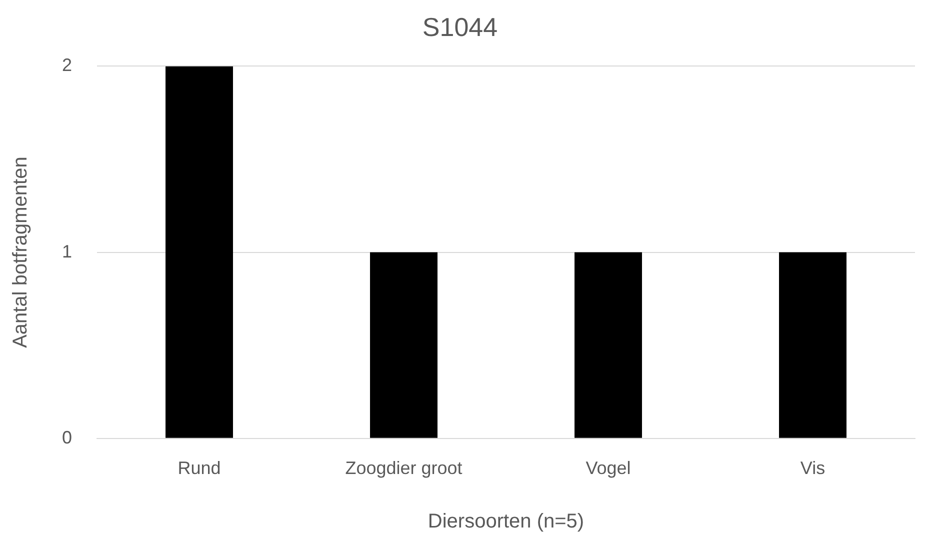  Describe the element at coordinates (199, 468) in the screenshot. I see `x-tick-label: Rund` at that location.